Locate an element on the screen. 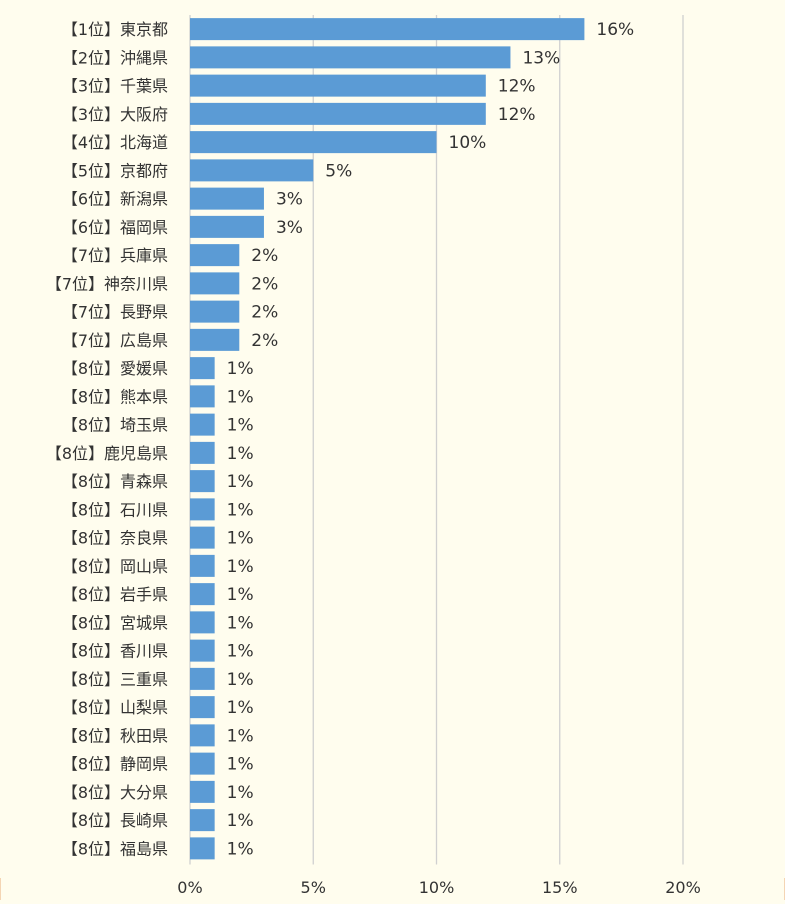  tick-layer: 0% 5% 10% 15% 20% is located at coordinates (438, 887).